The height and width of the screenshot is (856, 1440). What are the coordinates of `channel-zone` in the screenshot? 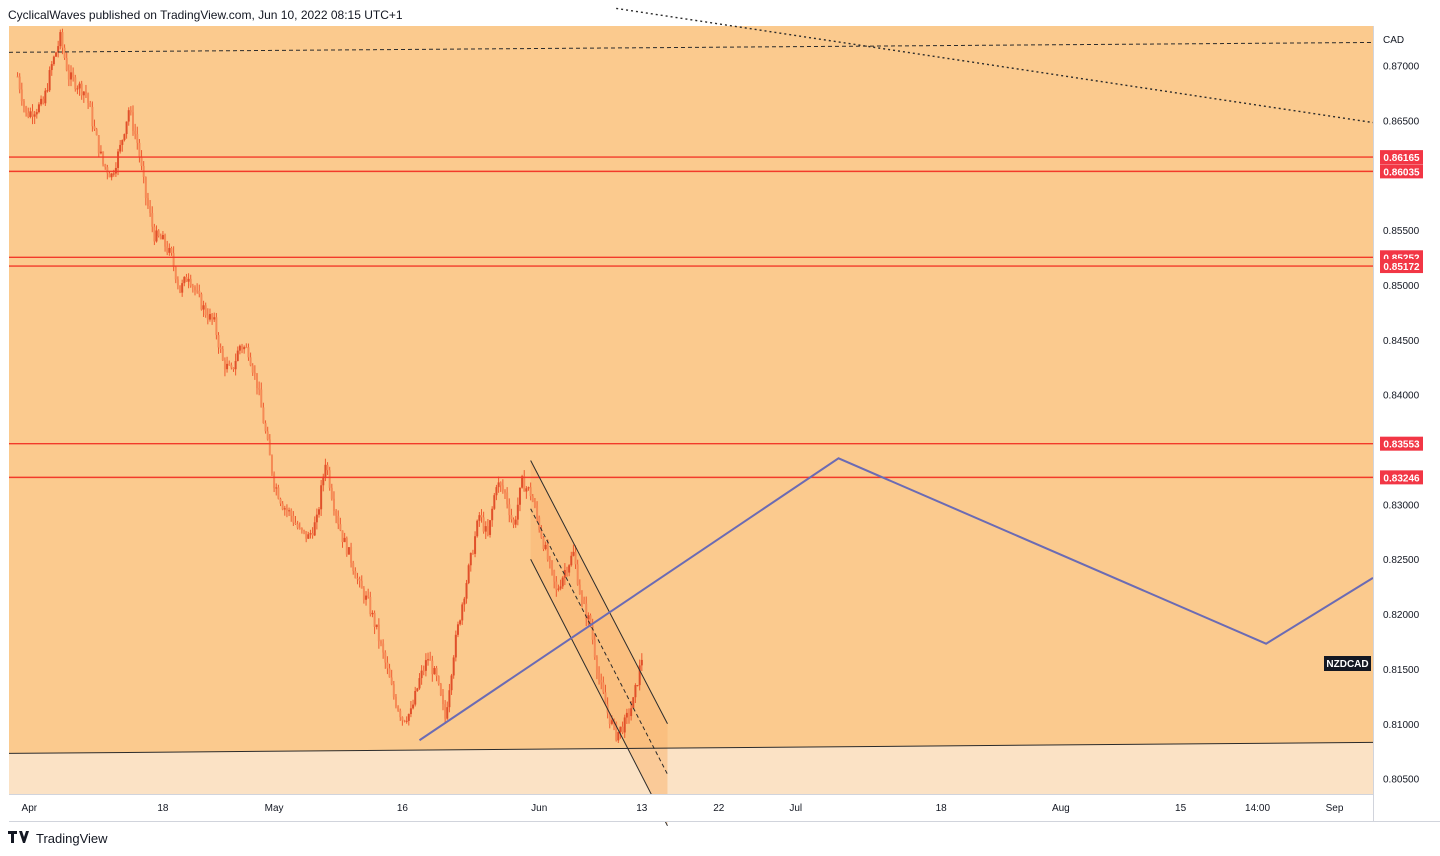 It's located at (599, 643).